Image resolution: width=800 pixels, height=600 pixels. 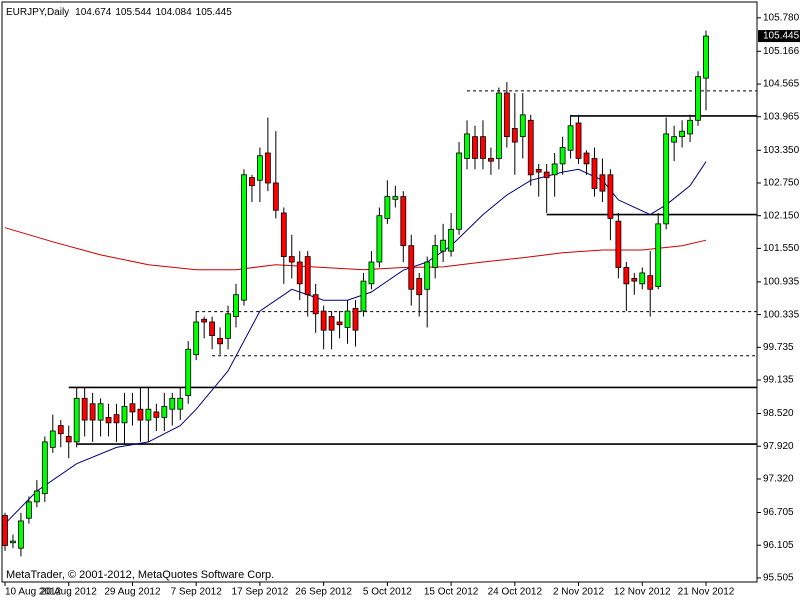 What do you see at coordinates (781, 150) in the screenshot?
I see `y-tick-label: 103.350` at bounding box center [781, 150].